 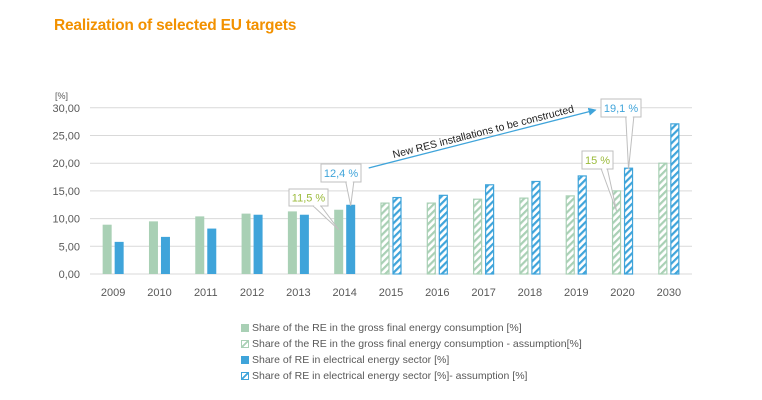 What do you see at coordinates (431, 238) in the screenshot?
I see `bar-gross-assumption-2016` at bounding box center [431, 238].